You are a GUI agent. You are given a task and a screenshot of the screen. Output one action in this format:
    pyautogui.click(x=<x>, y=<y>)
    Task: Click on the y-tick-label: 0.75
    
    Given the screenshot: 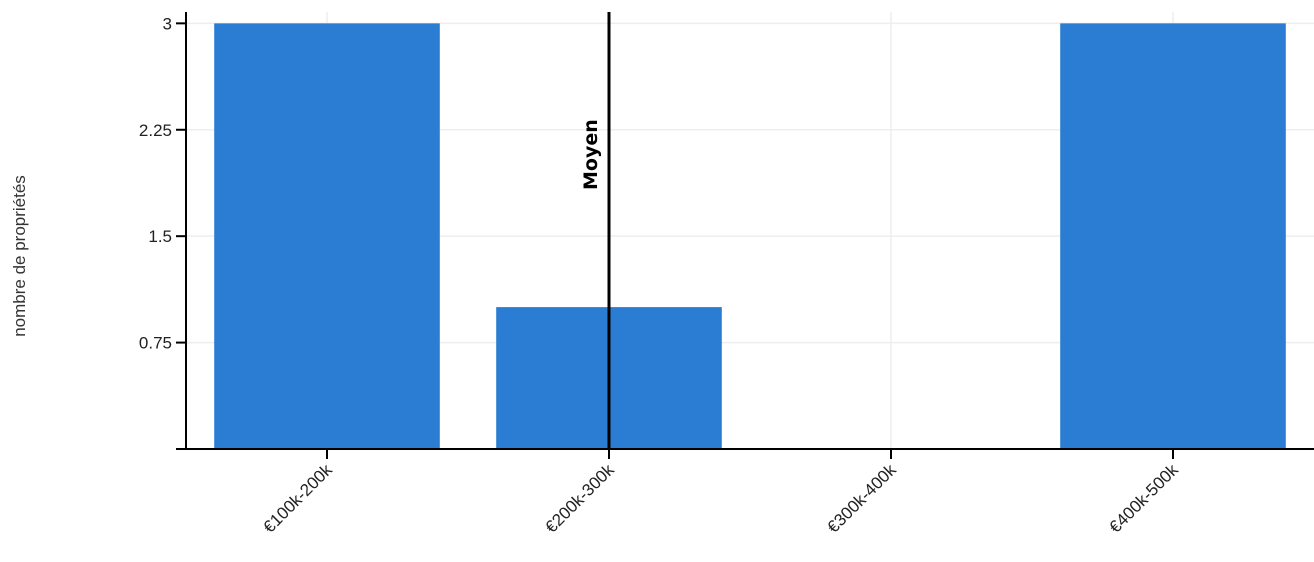 What is the action you would take?
    pyautogui.click(x=155, y=343)
    